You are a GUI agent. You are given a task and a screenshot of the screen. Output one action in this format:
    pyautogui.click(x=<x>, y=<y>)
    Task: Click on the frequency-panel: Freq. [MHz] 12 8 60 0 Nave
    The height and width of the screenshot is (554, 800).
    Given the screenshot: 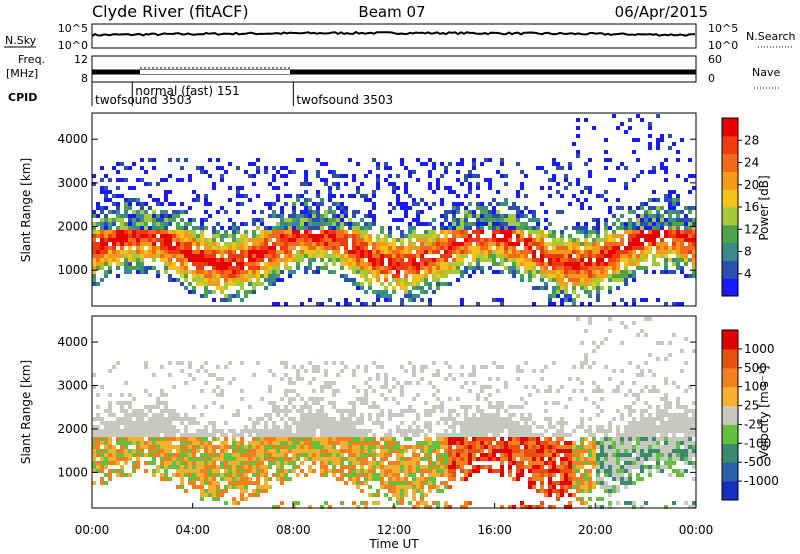 What is the action you would take?
    pyautogui.click(x=393, y=71)
    